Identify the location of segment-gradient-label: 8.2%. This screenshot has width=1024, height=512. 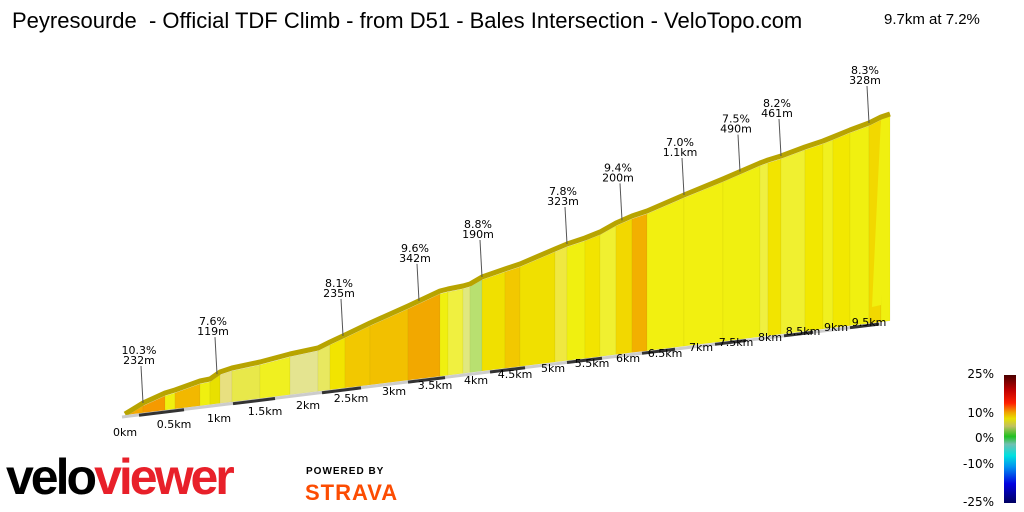
(777, 103).